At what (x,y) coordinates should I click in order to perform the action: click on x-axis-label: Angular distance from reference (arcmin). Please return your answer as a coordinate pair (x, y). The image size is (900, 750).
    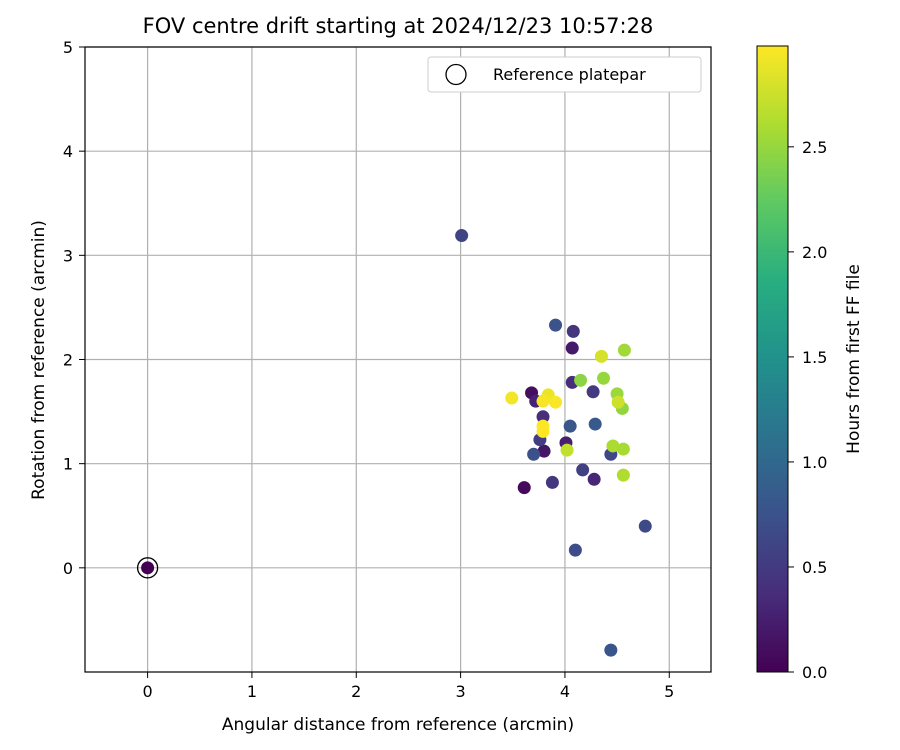
    Looking at the image, I should click on (398, 725).